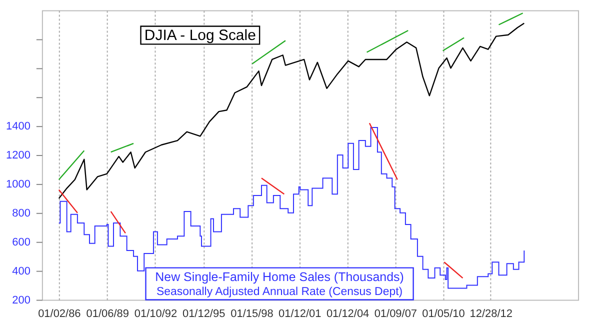  What do you see at coordinates (300, 314) in the screenshot?
I see `x-tick-label: 01/12/01` at bounding box center [300, 314].